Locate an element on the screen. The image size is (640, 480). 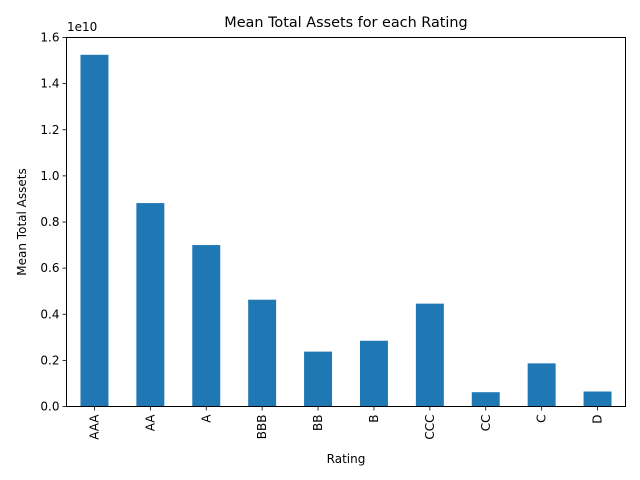
x-tick-label: AA is located at coordinates (150, 423).